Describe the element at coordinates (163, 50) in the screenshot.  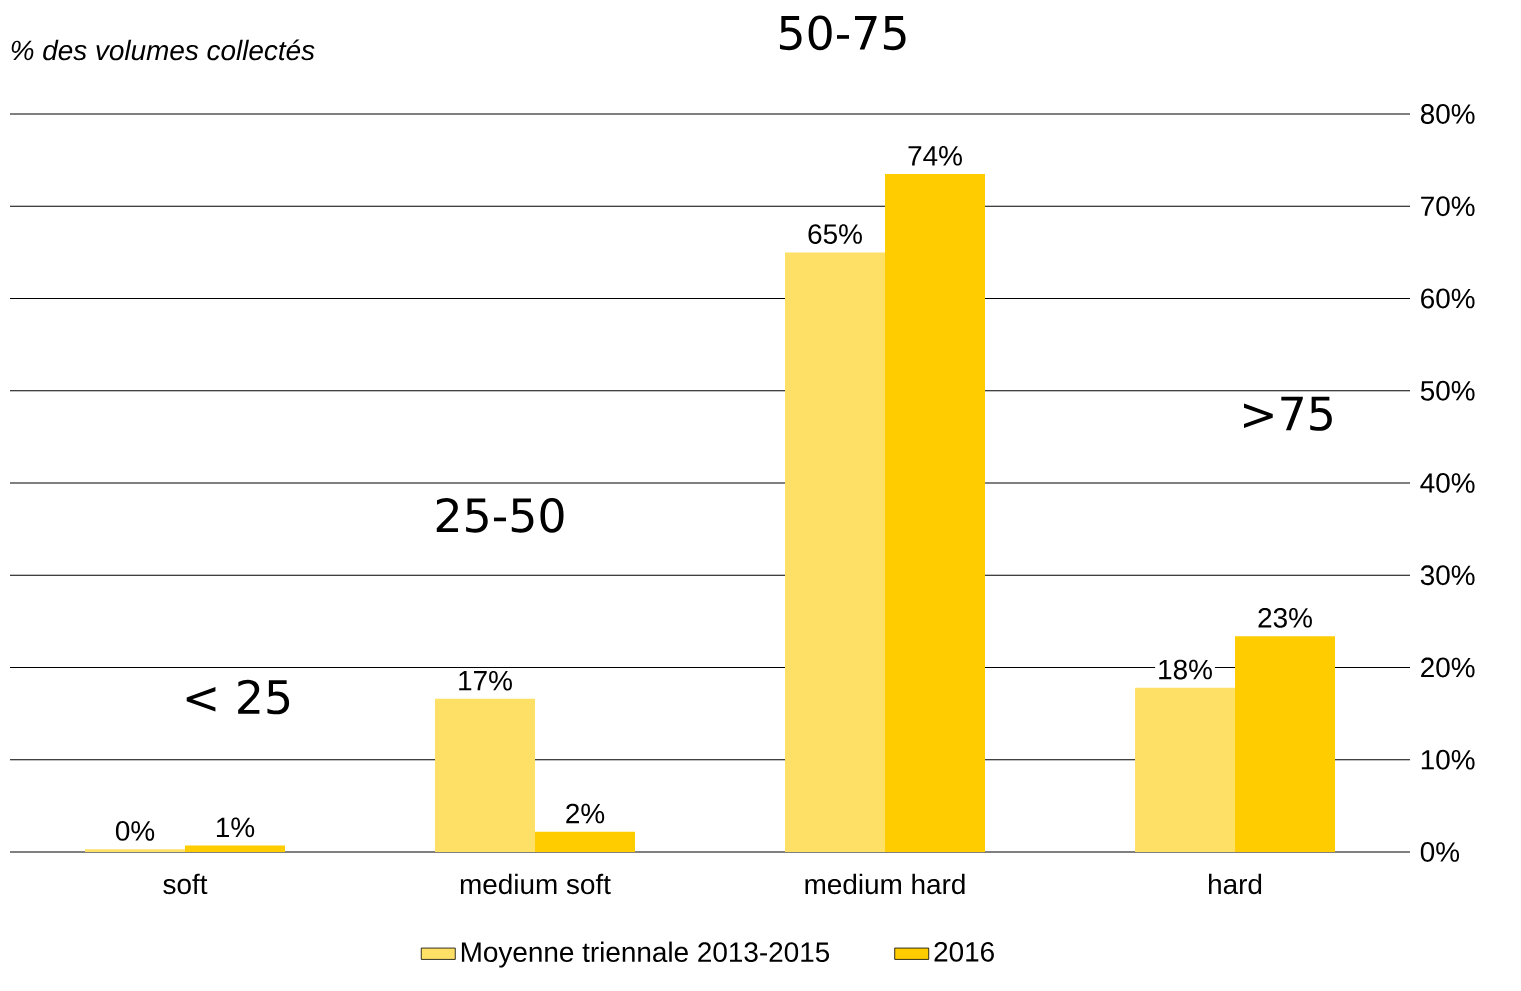
I see `y-axis-title: % des volumes collectés` at that location.